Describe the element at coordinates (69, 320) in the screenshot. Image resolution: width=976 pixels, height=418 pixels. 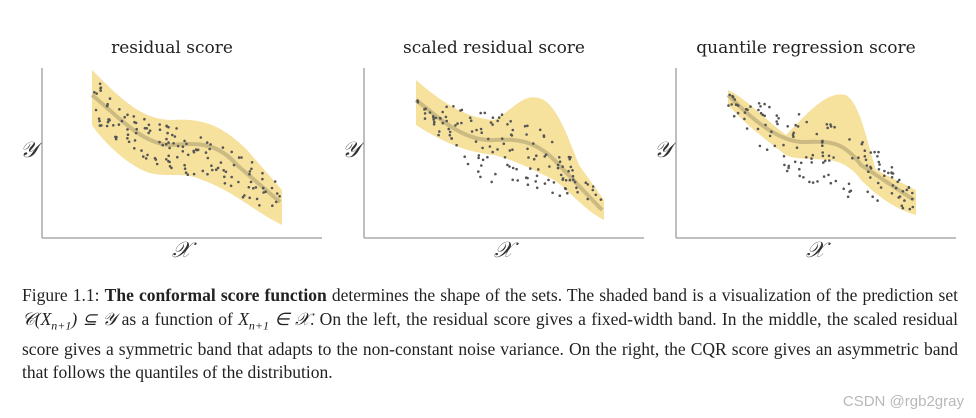
I see `set-expression: 𝒞(Xn+1) ⊆ 𝒴` at that location.